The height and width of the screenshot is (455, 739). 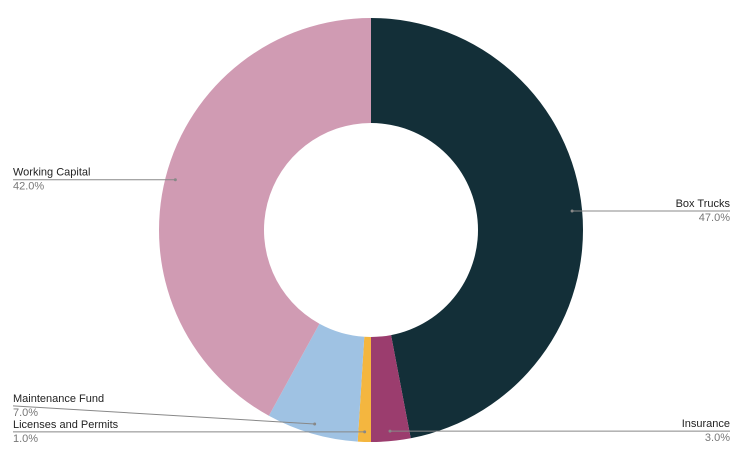 I want to click on slice-label: Maintenance Fund, so click(x=58, y=399).